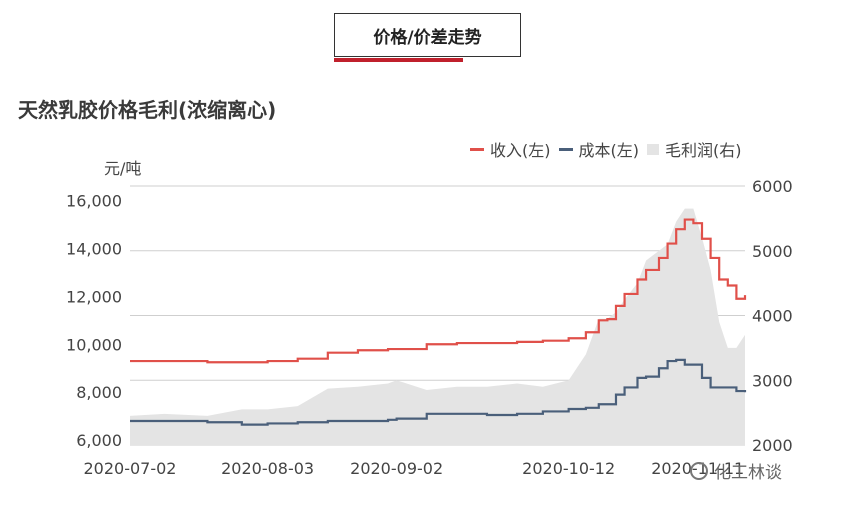 This screenshot has width=851, height=505. What do you see at coordinates (609, 150) in the screenshot?
I see `legend-label-cost: 成本(左)` at bounding box center [609, 150].